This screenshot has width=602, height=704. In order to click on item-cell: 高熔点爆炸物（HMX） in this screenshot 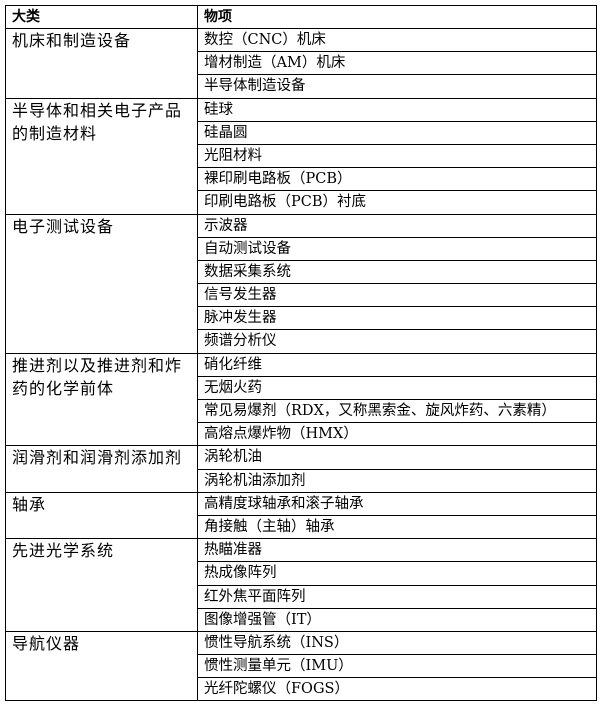, I will do `click(397, 434)`.